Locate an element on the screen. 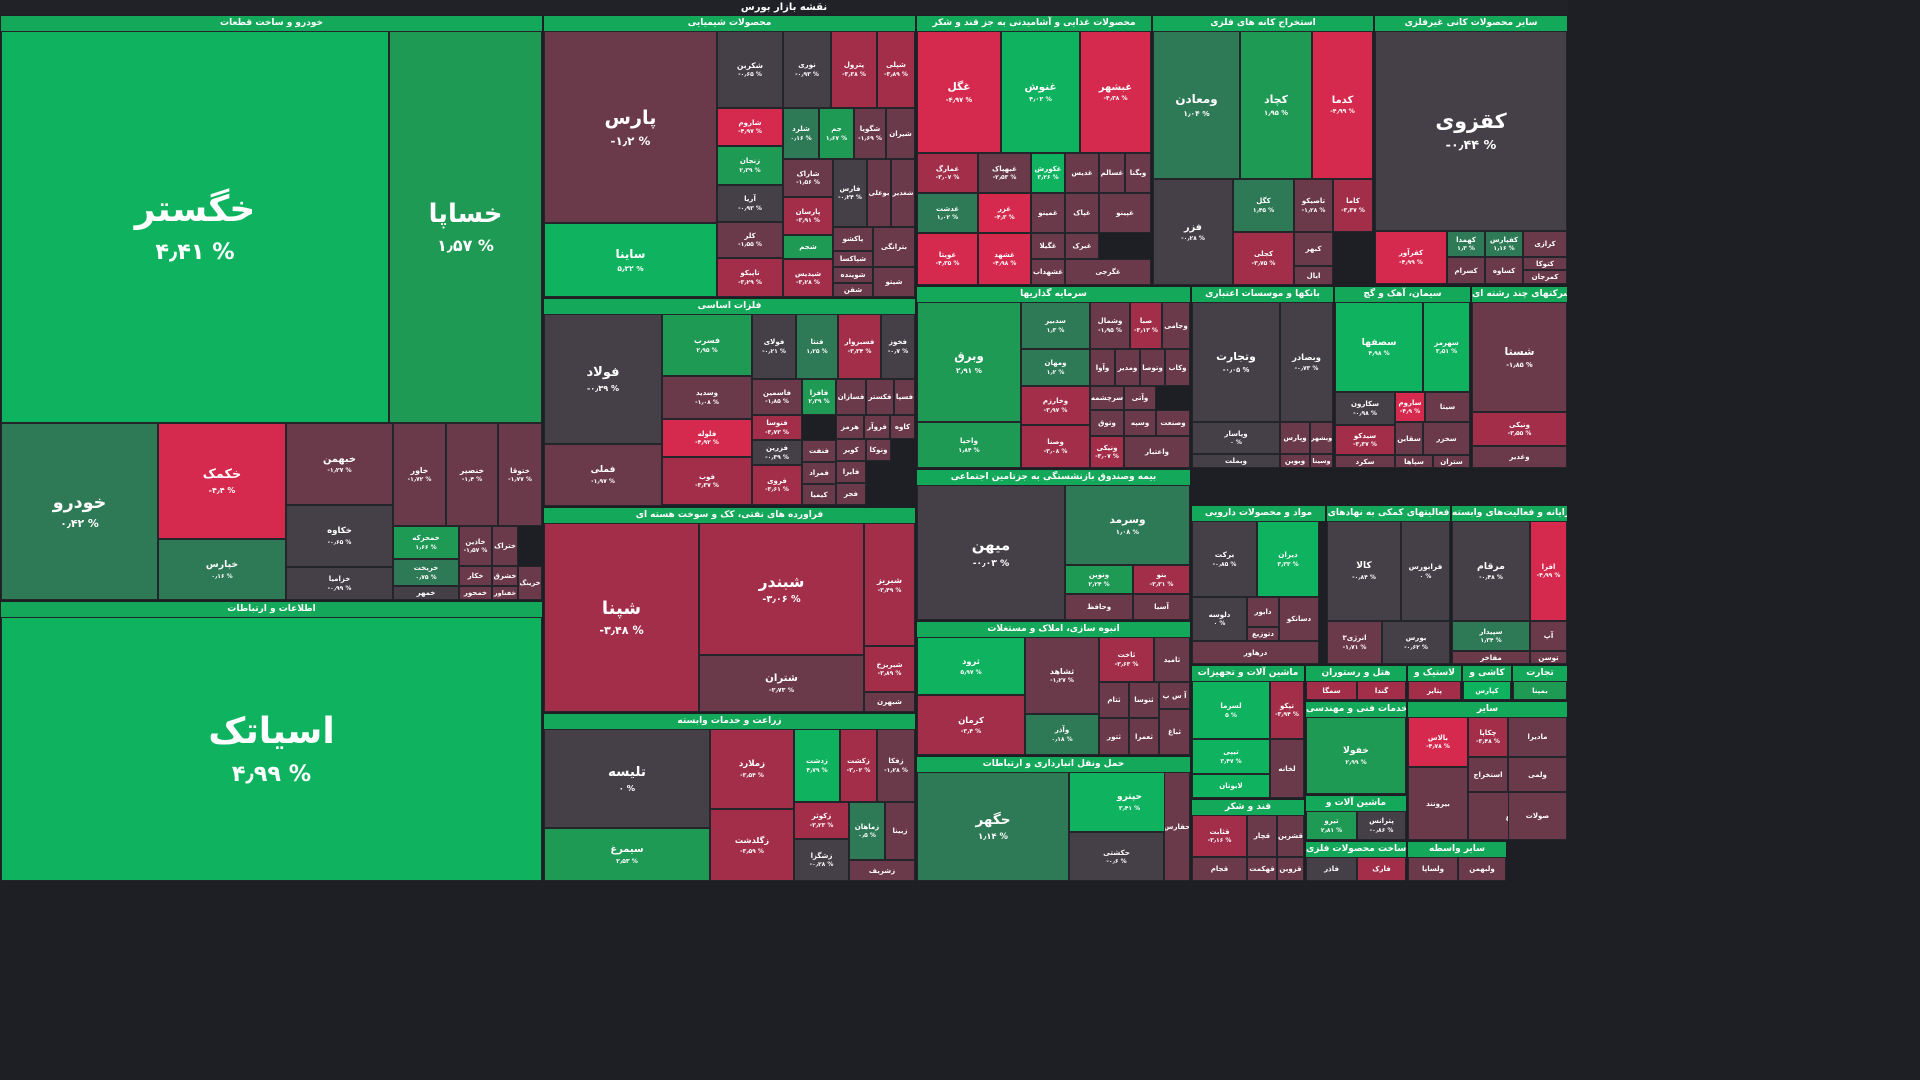 This screenshot has width=1920, height=1080. tile-کالا: کالا -۰٫۸۴ % is located at coordinates (1364, 571).